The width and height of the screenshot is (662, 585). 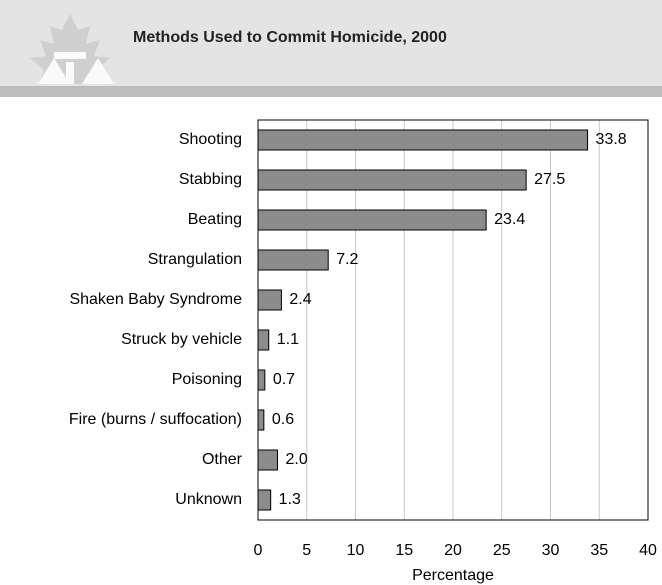 I want to click on value-label: 7.2, so click(x=347, y=259).